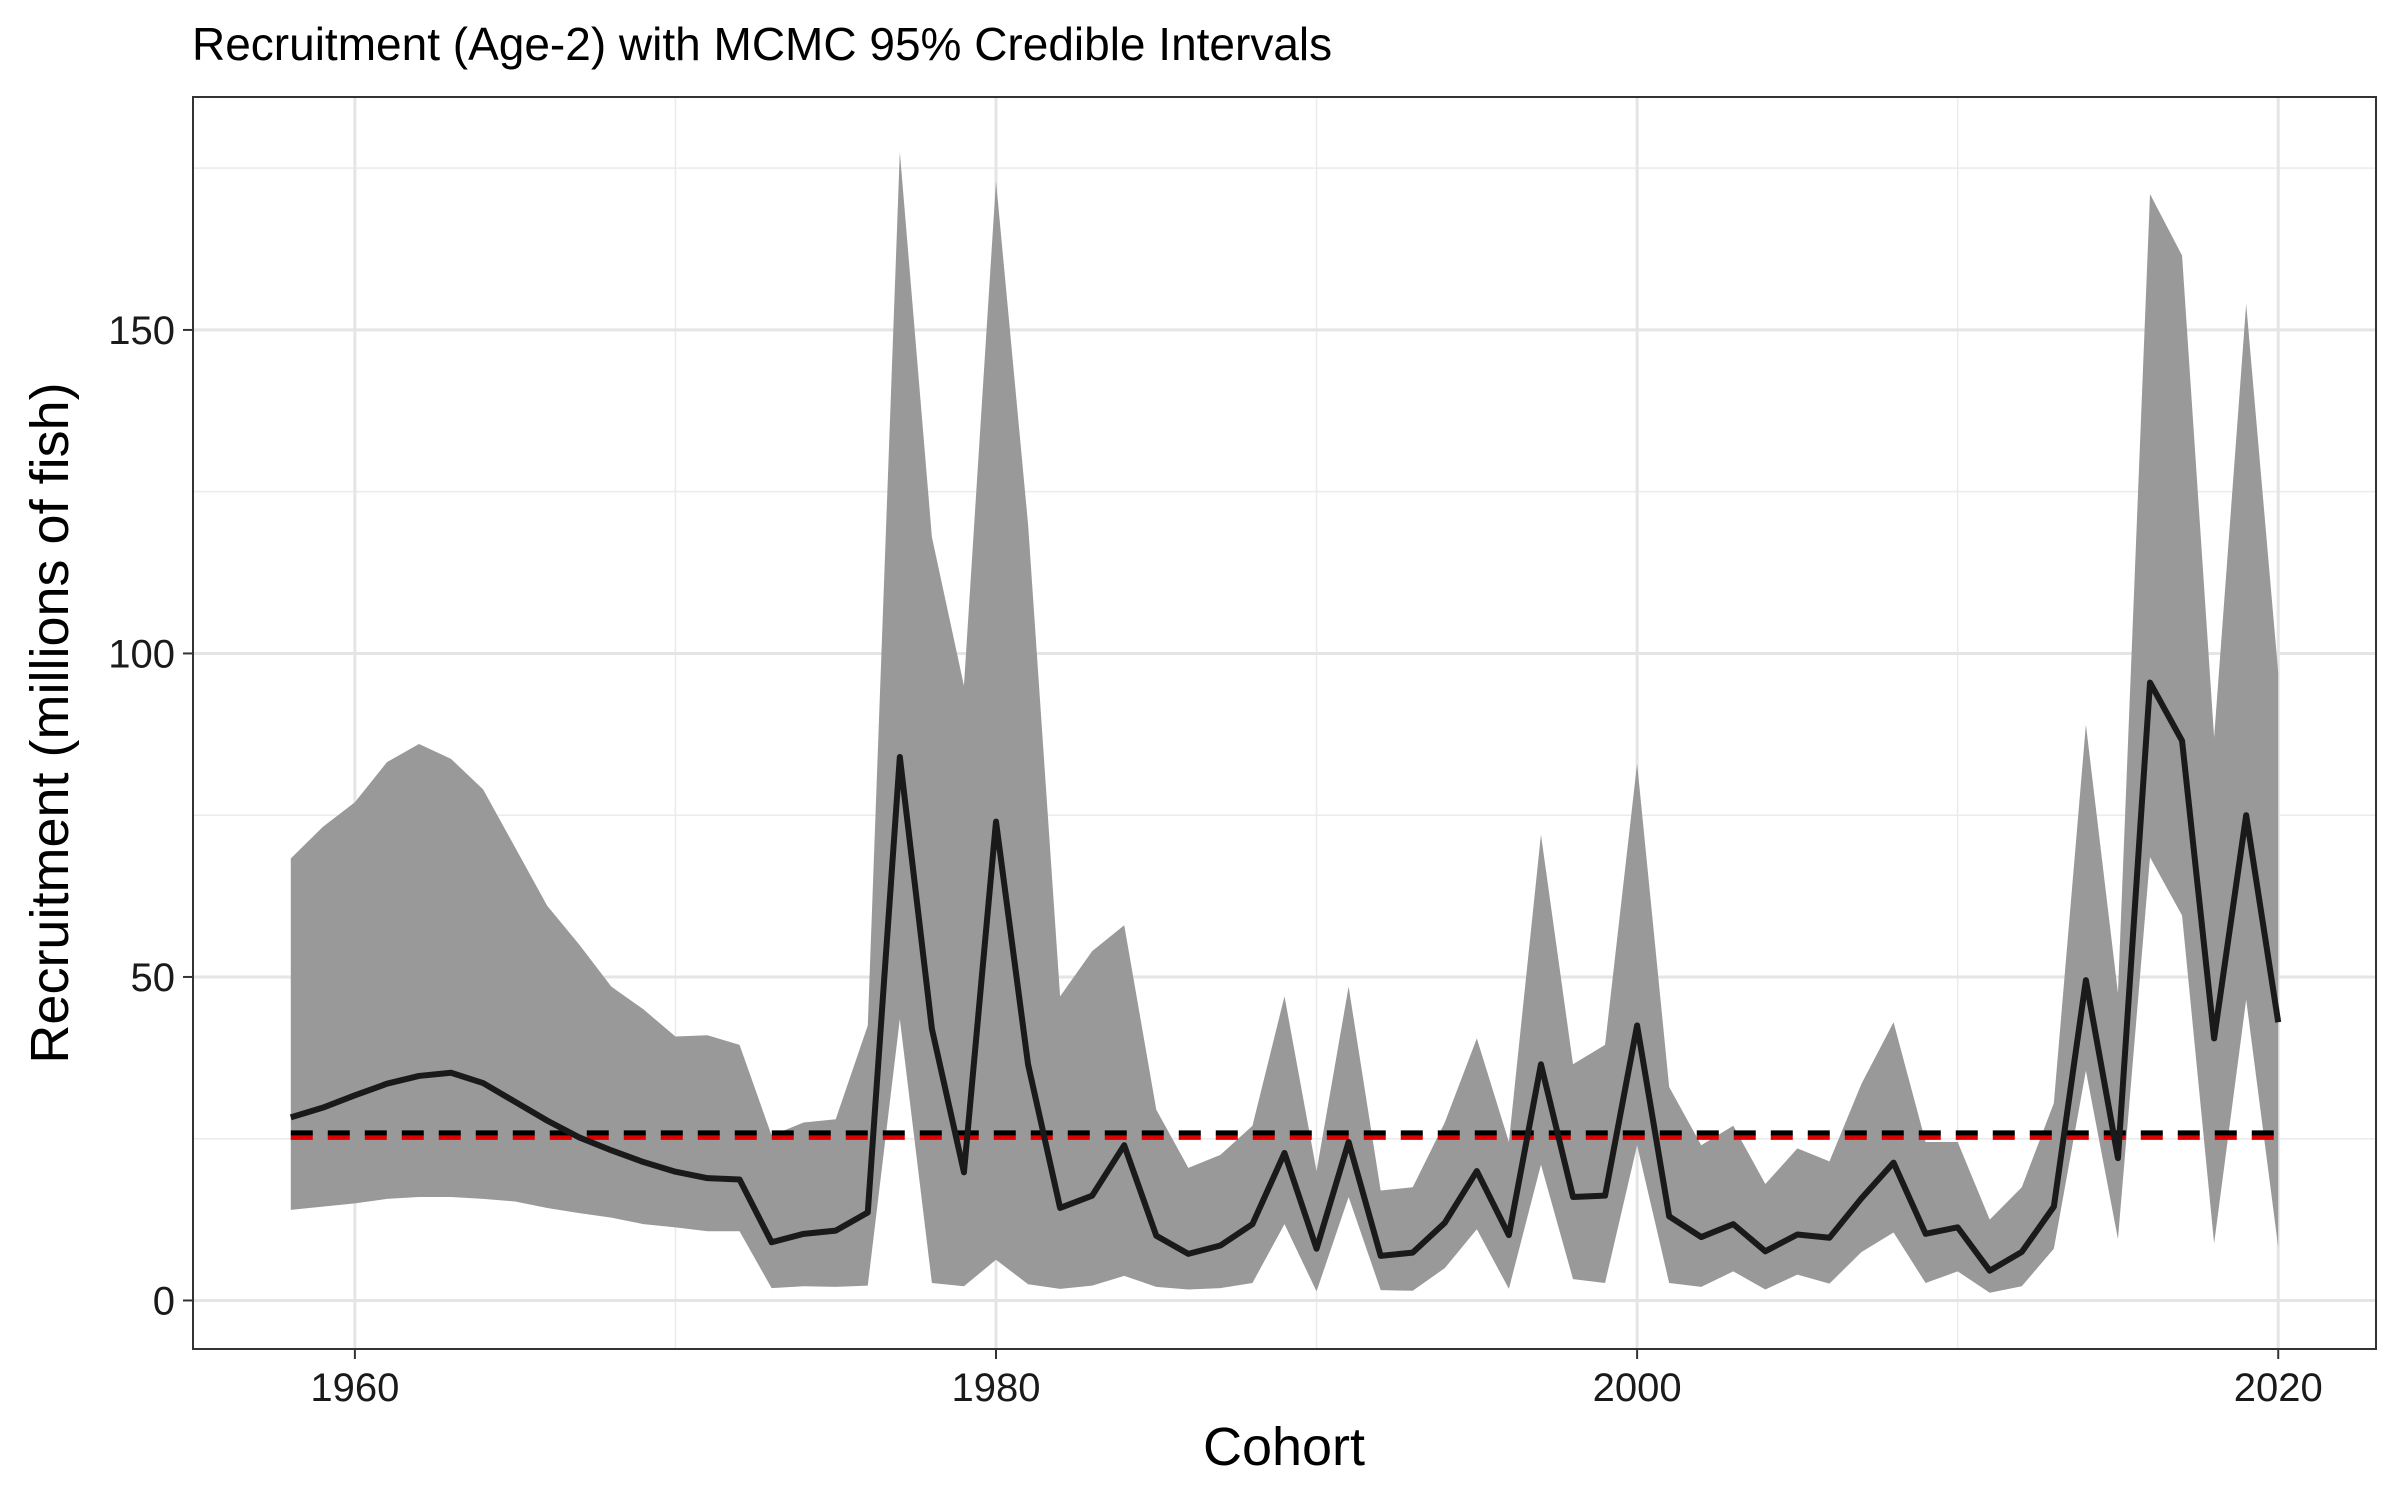 This screenshot has width=2400, height=1500. What do you see at coordinates (1284, 1447) in the screenshot?
I see `x-axis-title: Cohort` at bounding box center [1284, 1447].